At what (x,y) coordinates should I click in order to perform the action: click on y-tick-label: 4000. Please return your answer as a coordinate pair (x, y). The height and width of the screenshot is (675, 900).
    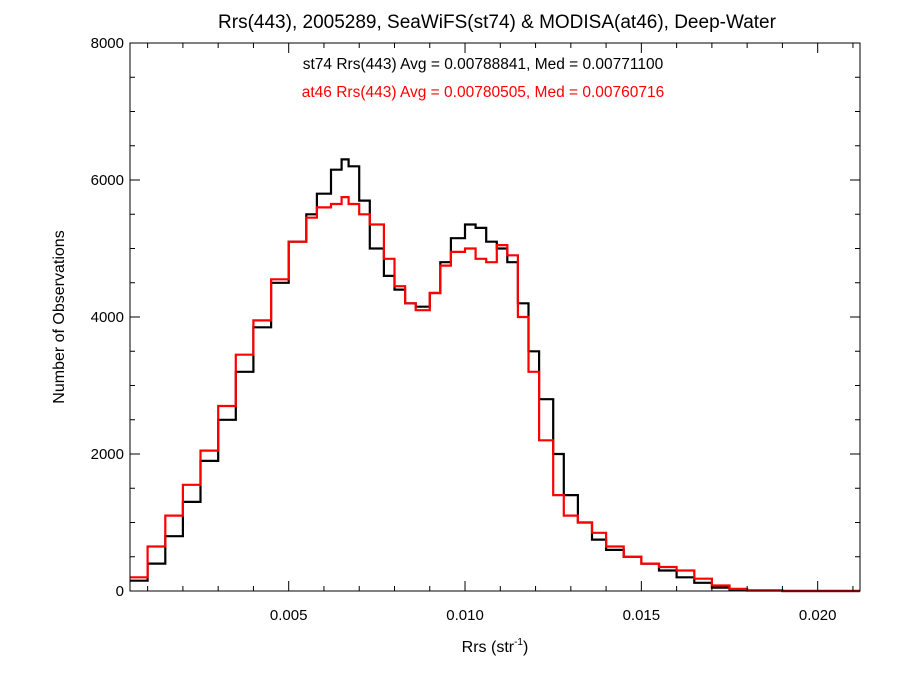
    Looking at the image, I should click on (107, 317).